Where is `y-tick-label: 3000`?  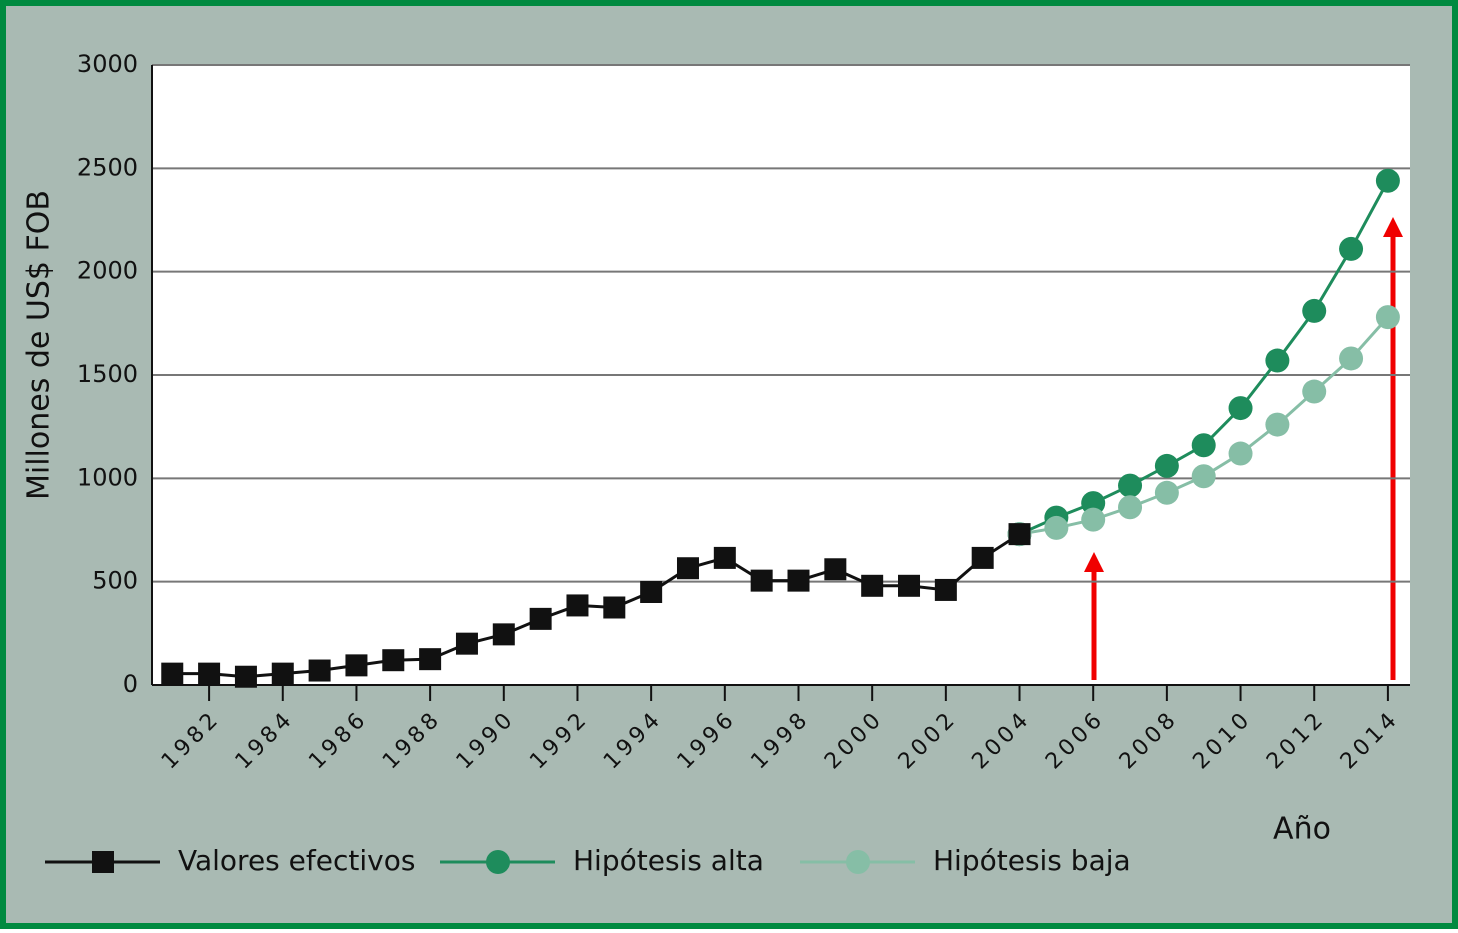
y-tick-label: 3000 is located at coordinates (107, 64).